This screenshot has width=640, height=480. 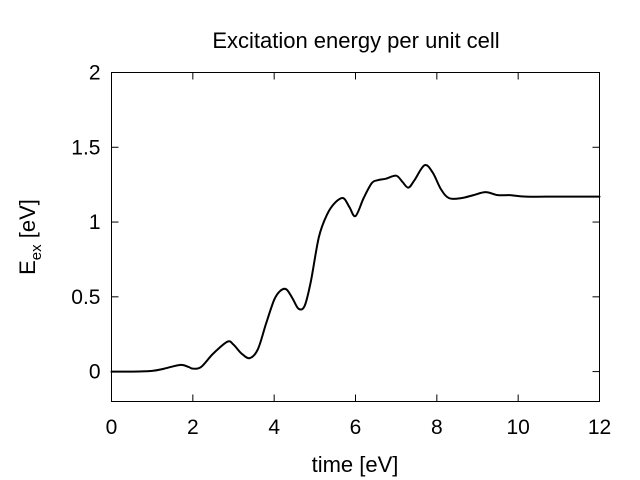 What do you see at coordinates (95, 73) in the screenshot?
I see `y-tick-label: 2` at bounding box center [95, 73].